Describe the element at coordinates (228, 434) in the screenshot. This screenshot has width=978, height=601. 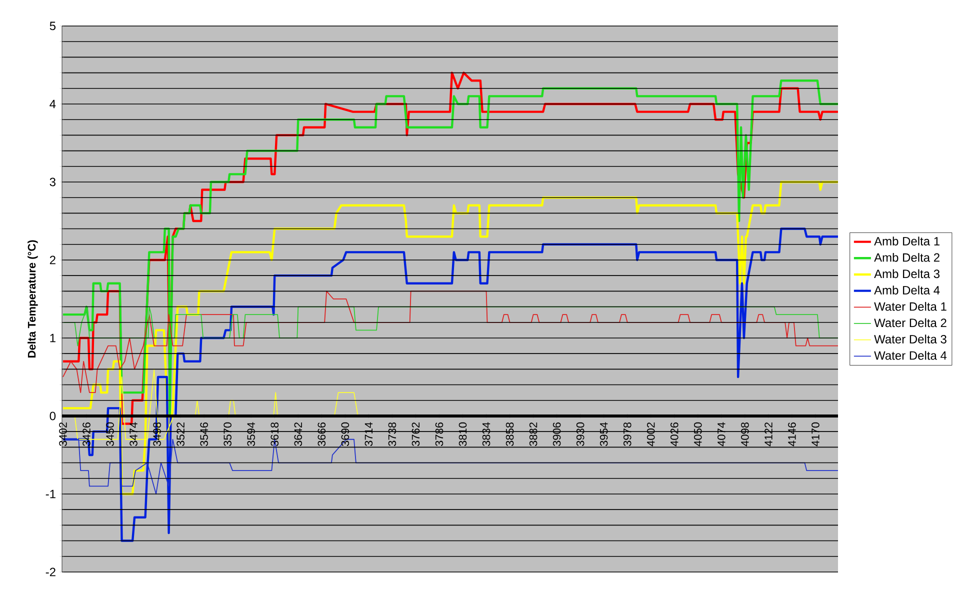
I see `x-tick-label: 3570` at that location.